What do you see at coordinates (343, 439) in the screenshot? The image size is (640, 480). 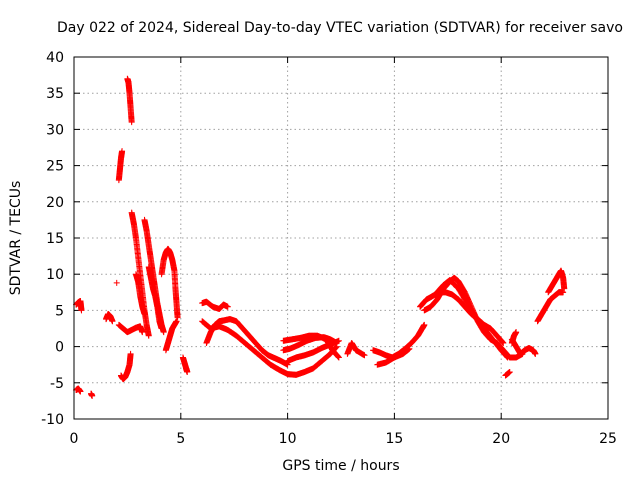 I see `x-tick-labels: 0 5 10 15 20 25` at bounding box center [343, 439].